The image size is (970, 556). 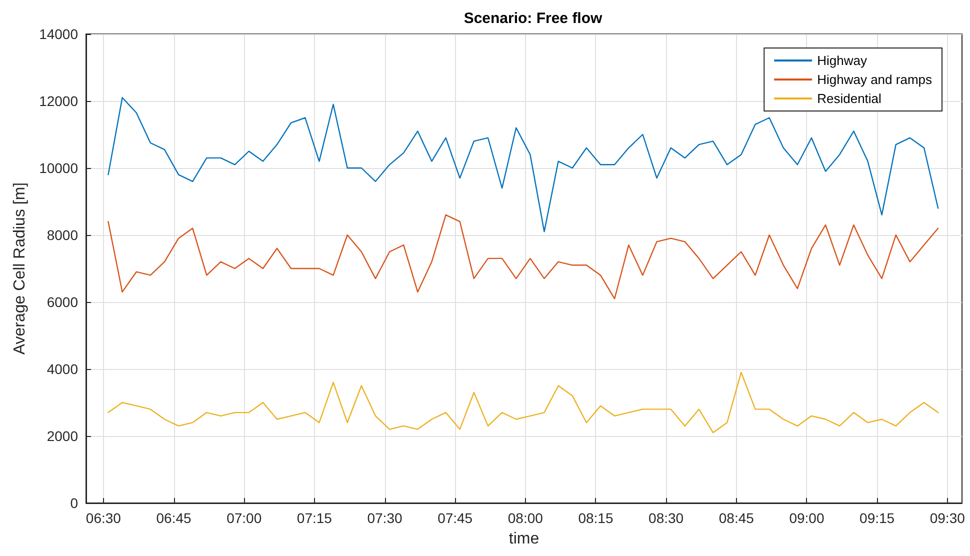 What do you see at coordinates (806, 518) in the screenshot?
I see `x-tick-label: 09:00` at bounding box center [806, 518].